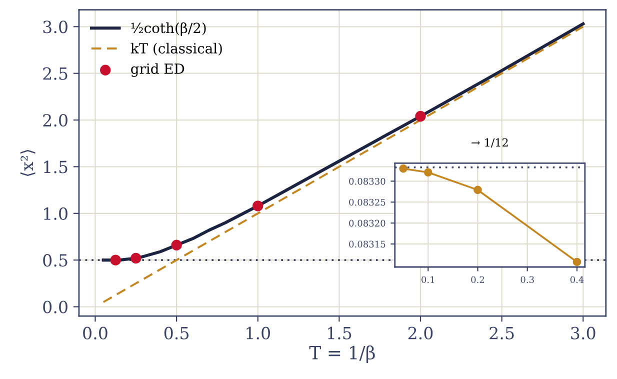 The image size is (617, 379). What do you see at coordinates (342, 354) in the screenshot?
I see `x-axis-title: T = 1/β` at bounding box center [342, 354].